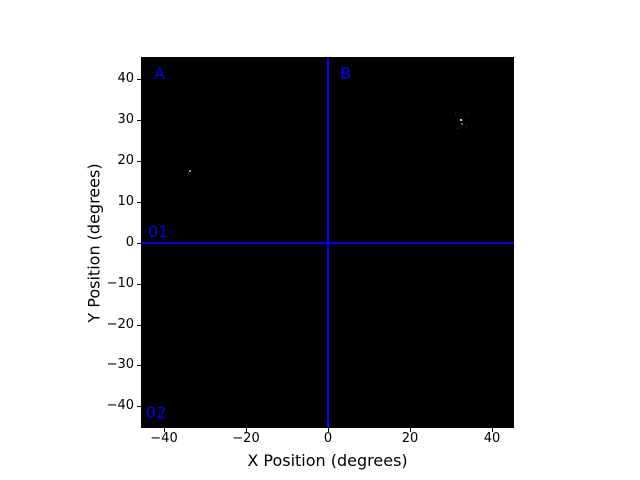 This screenshot has width=640, height=480. Describe the element at coordinates (160, 73) in the screenshot. I see `annotation-label-a: A` at that location.